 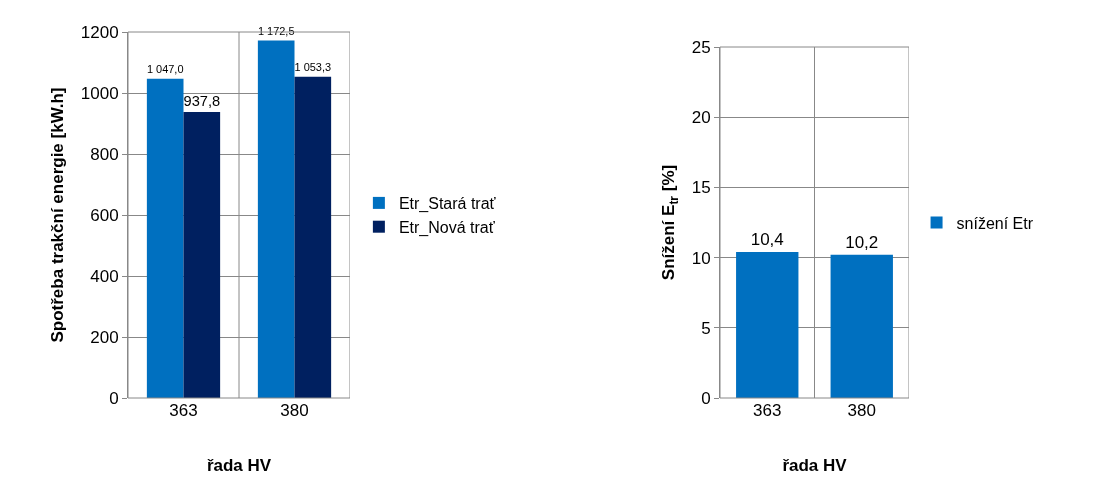 I want to click on y-axis-title: Spotřeba trakční energie [kW.h], so click(x=58, y=215).